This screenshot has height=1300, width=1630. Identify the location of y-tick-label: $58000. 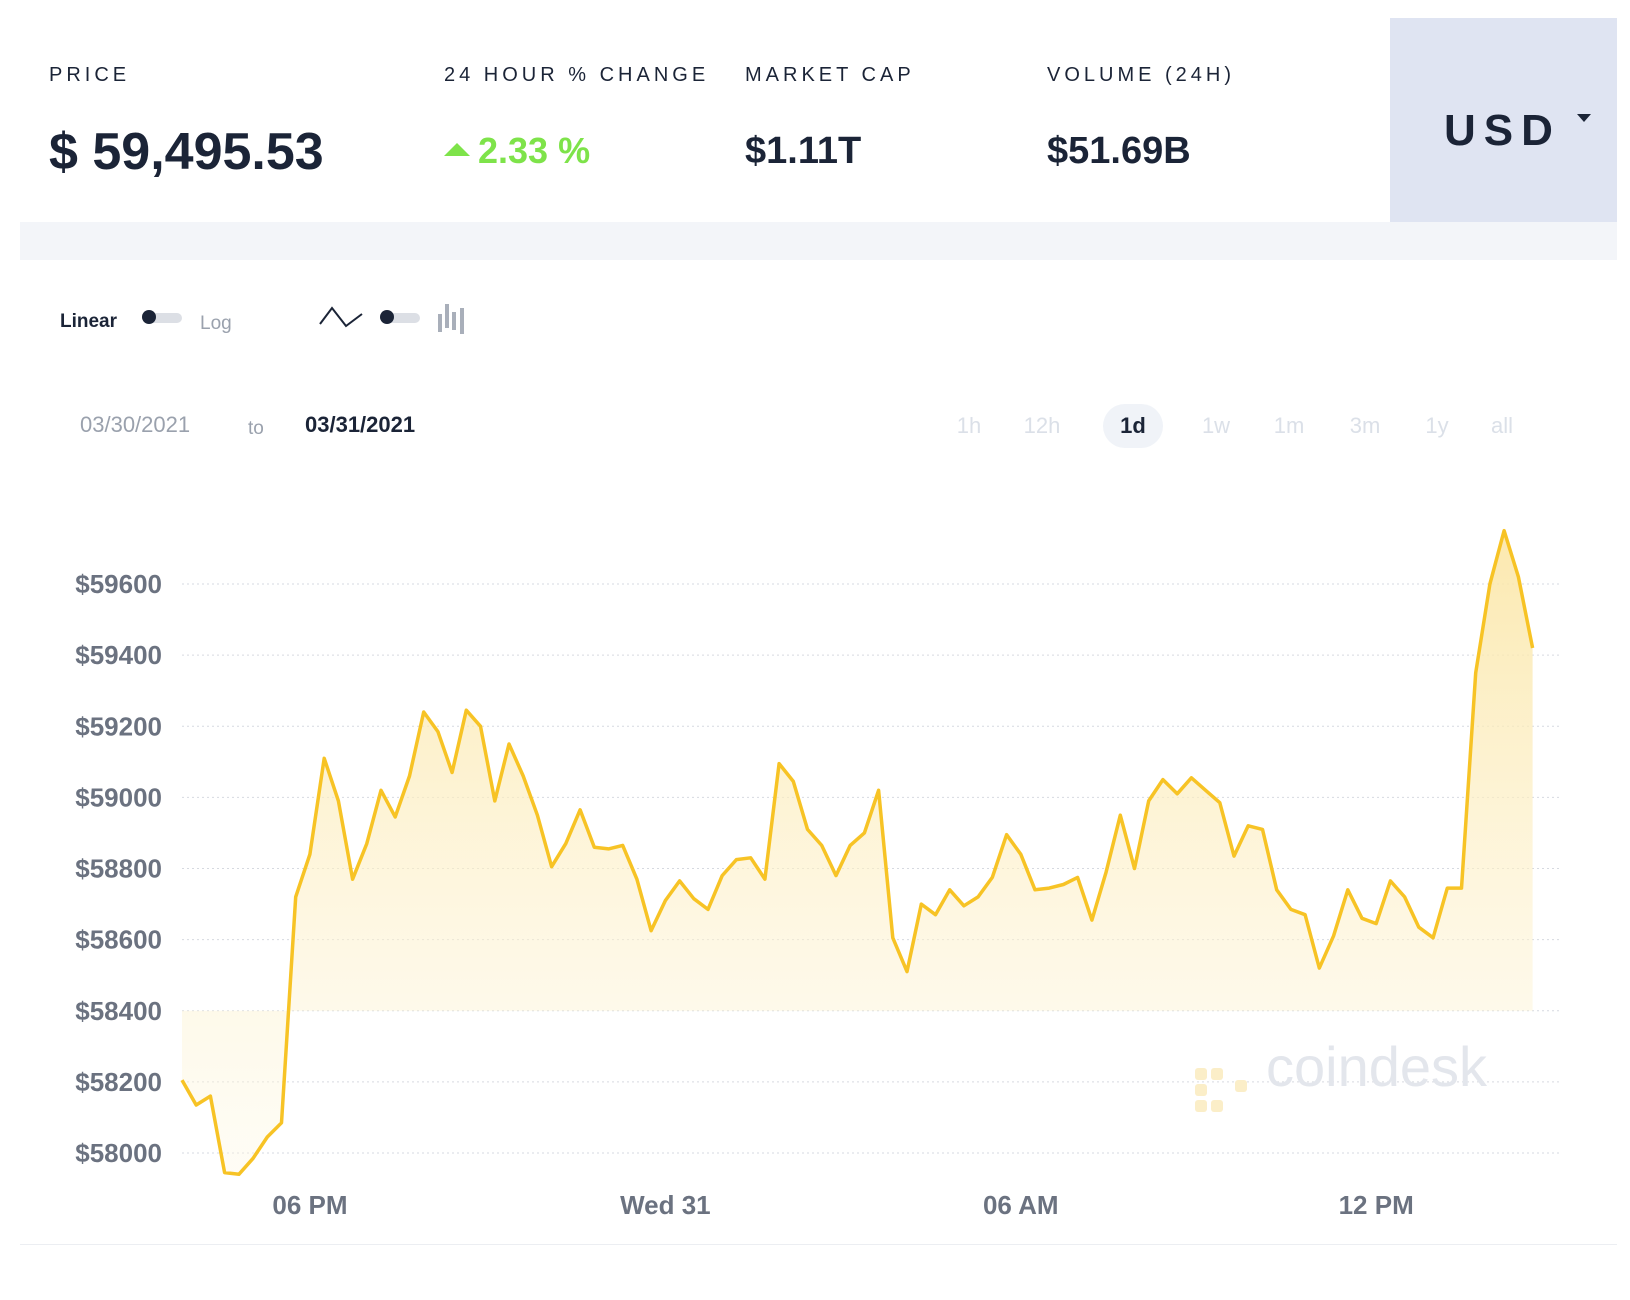
(118, 1153).